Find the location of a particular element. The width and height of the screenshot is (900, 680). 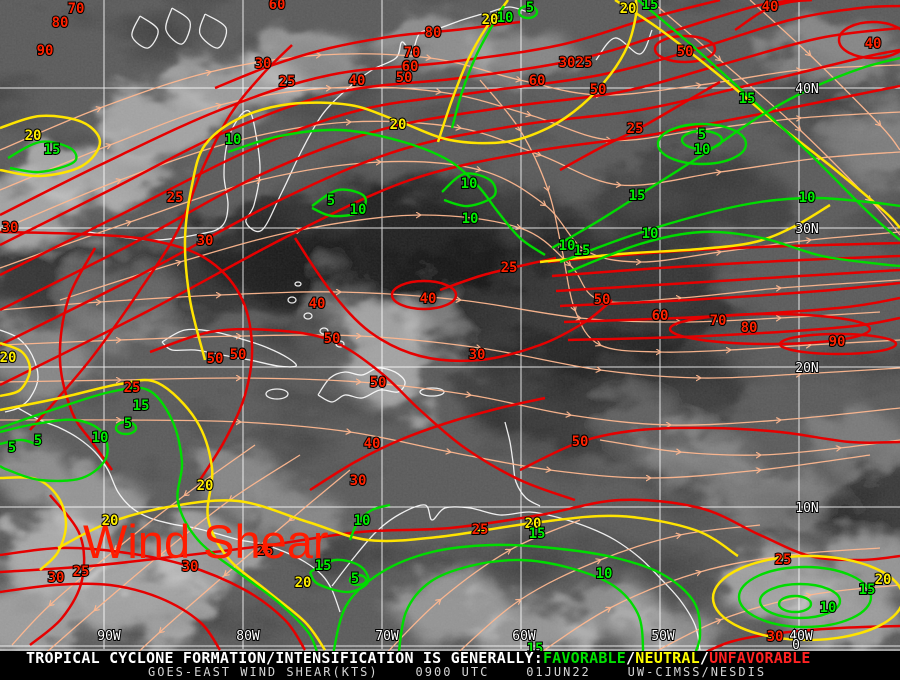

longitude-label: 60W is located at coordinates (524, 636).